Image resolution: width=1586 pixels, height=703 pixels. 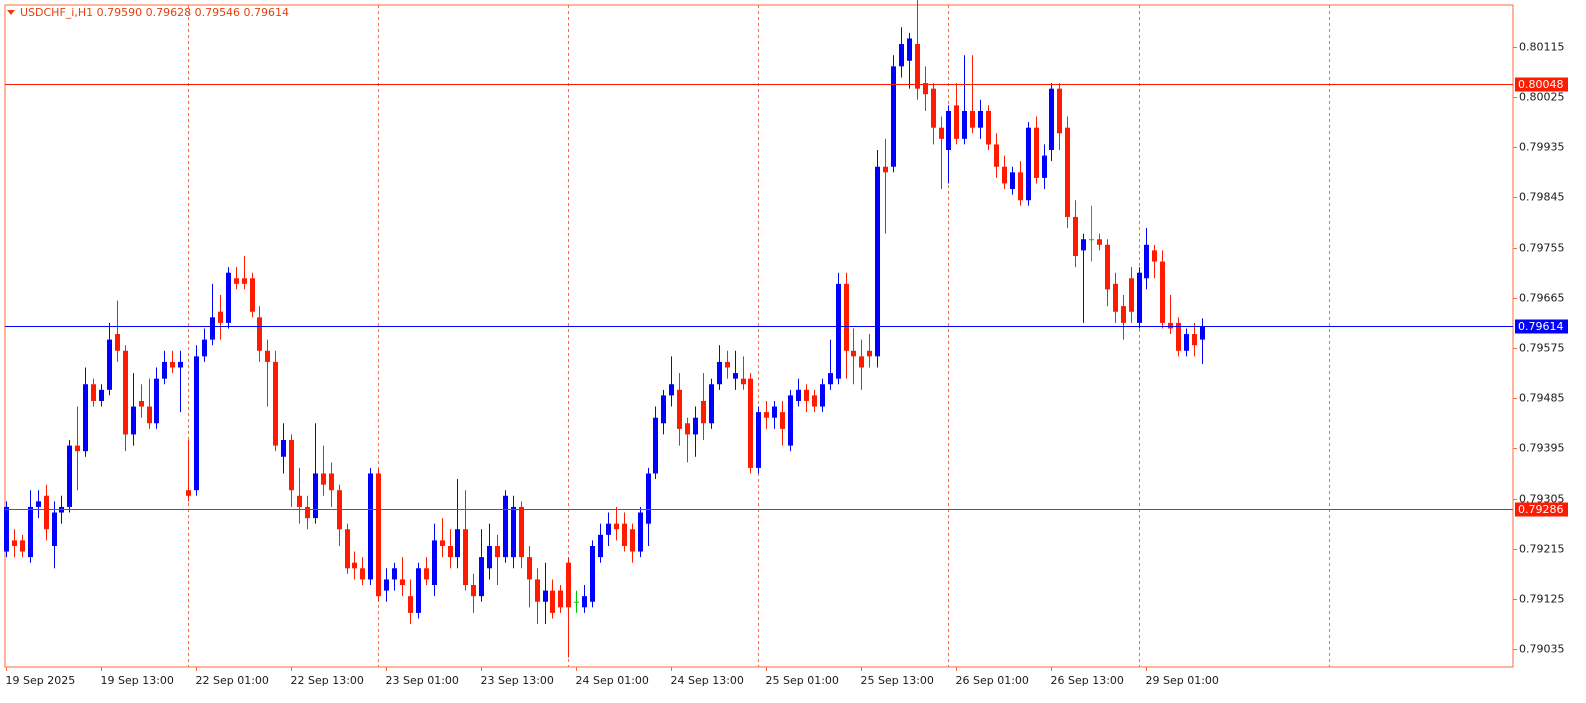 What do you see at coordinates (1542, 549) in the screenshot?
I see `y-tick-label: 0.79215` at bounding box center [1542, 549].